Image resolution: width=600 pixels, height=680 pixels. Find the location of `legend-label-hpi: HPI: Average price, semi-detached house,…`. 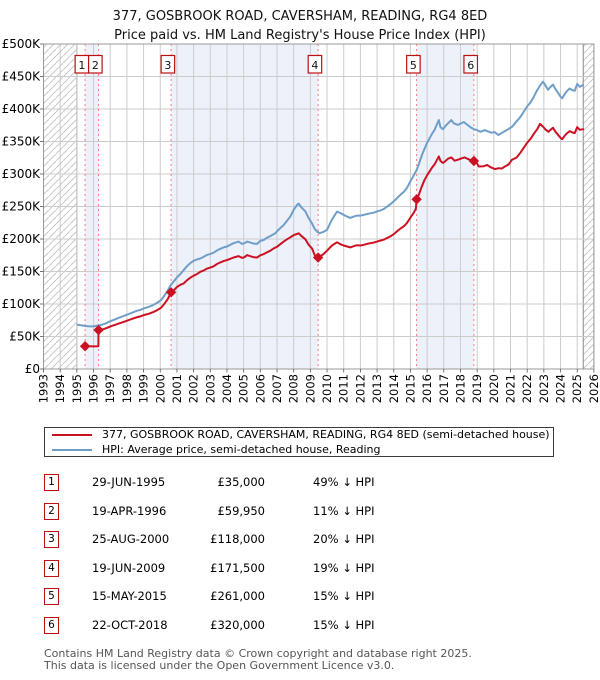

legend-label-hpi: HPI: Average price, semi-detached house,… is located at coordinates (241, 449).